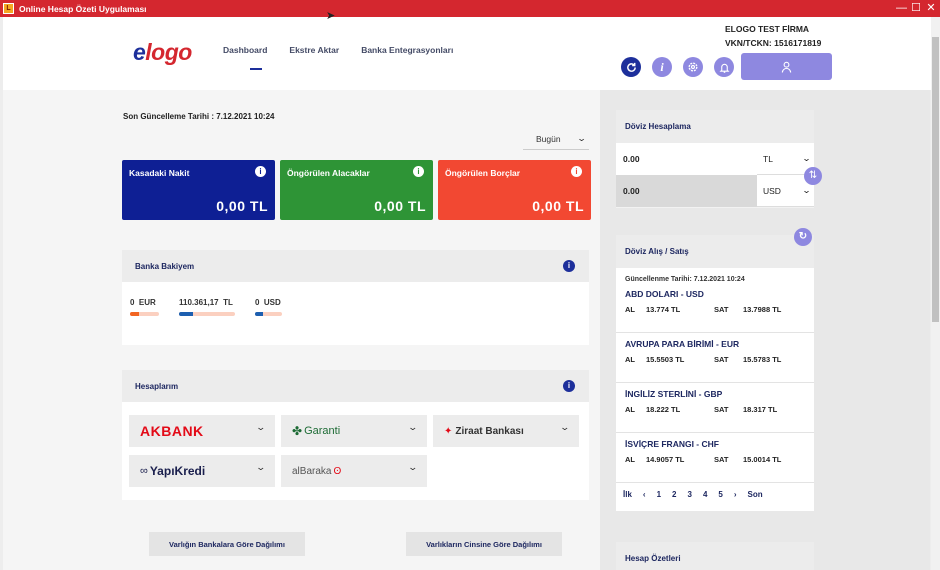  Describe the element at coordinates (548, 138) in the screenshot. I see `period-value: Bugün` at that location.